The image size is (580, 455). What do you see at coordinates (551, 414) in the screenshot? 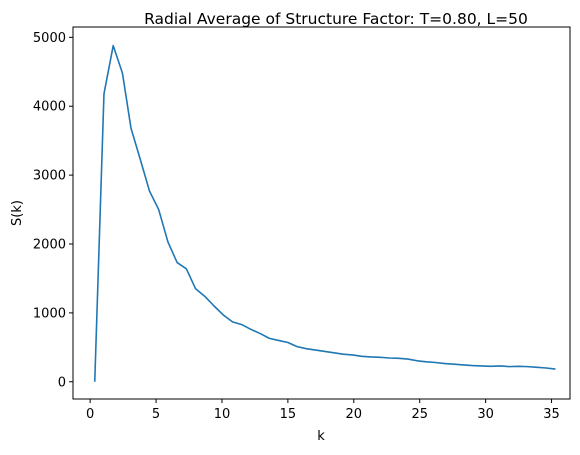
I see `x-tick-label: 35` at bounding box center [551, 414].